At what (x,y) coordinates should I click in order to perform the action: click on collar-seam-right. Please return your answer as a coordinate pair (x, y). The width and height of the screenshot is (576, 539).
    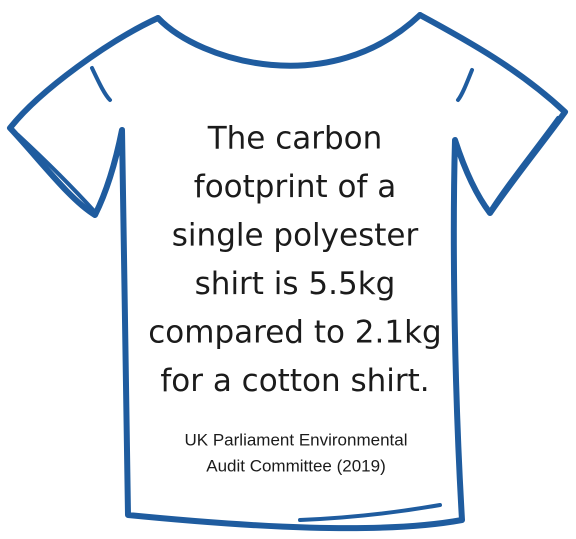
    Looking at the image, I should click on (465, 85).